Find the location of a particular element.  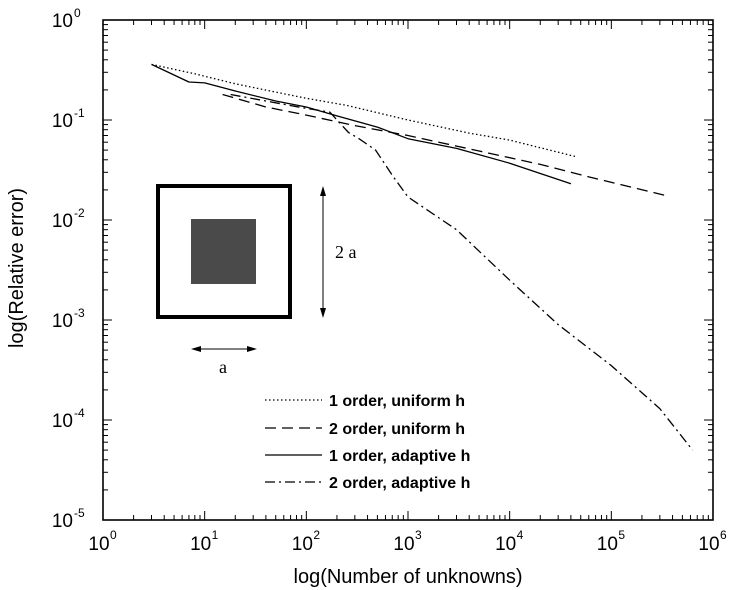

inset-height-arrowhead-top is located at coordinates (323, 191).